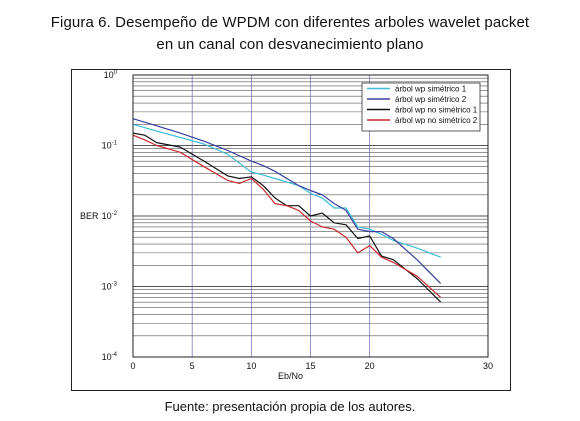 The width and height of the screenshot is (580, 421). I want to click on x-tick-label: 15, so click(310, 366).